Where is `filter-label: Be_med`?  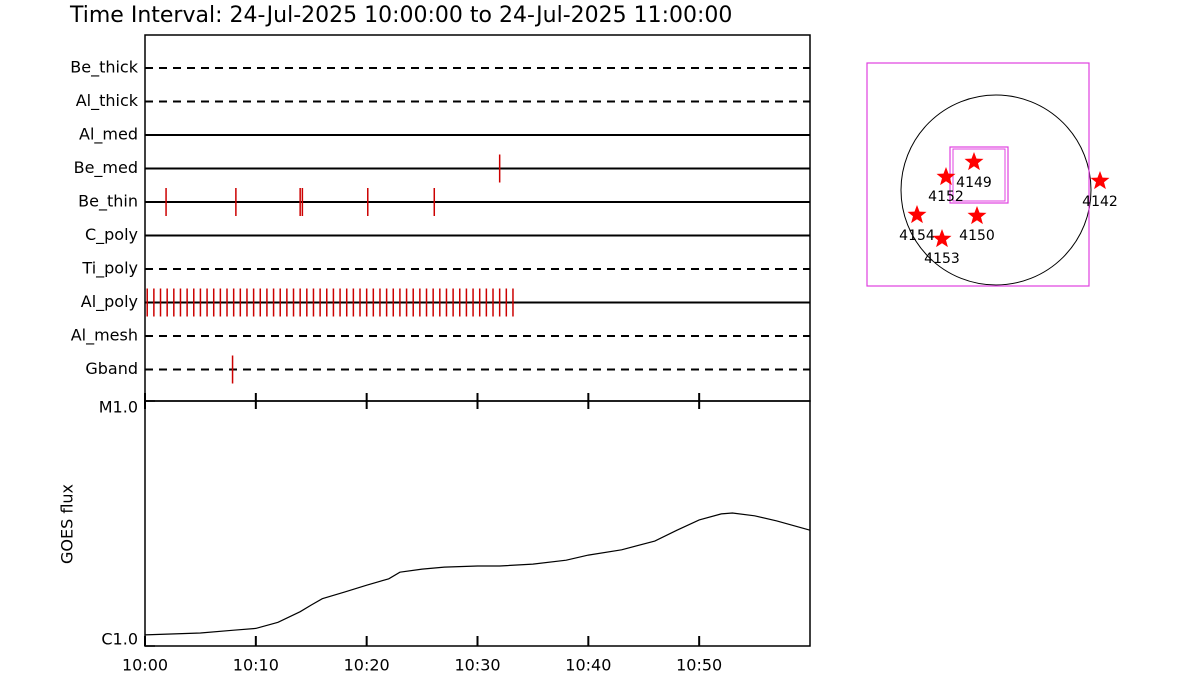
filter-label: Be_med is located at coordinates (106, 168).